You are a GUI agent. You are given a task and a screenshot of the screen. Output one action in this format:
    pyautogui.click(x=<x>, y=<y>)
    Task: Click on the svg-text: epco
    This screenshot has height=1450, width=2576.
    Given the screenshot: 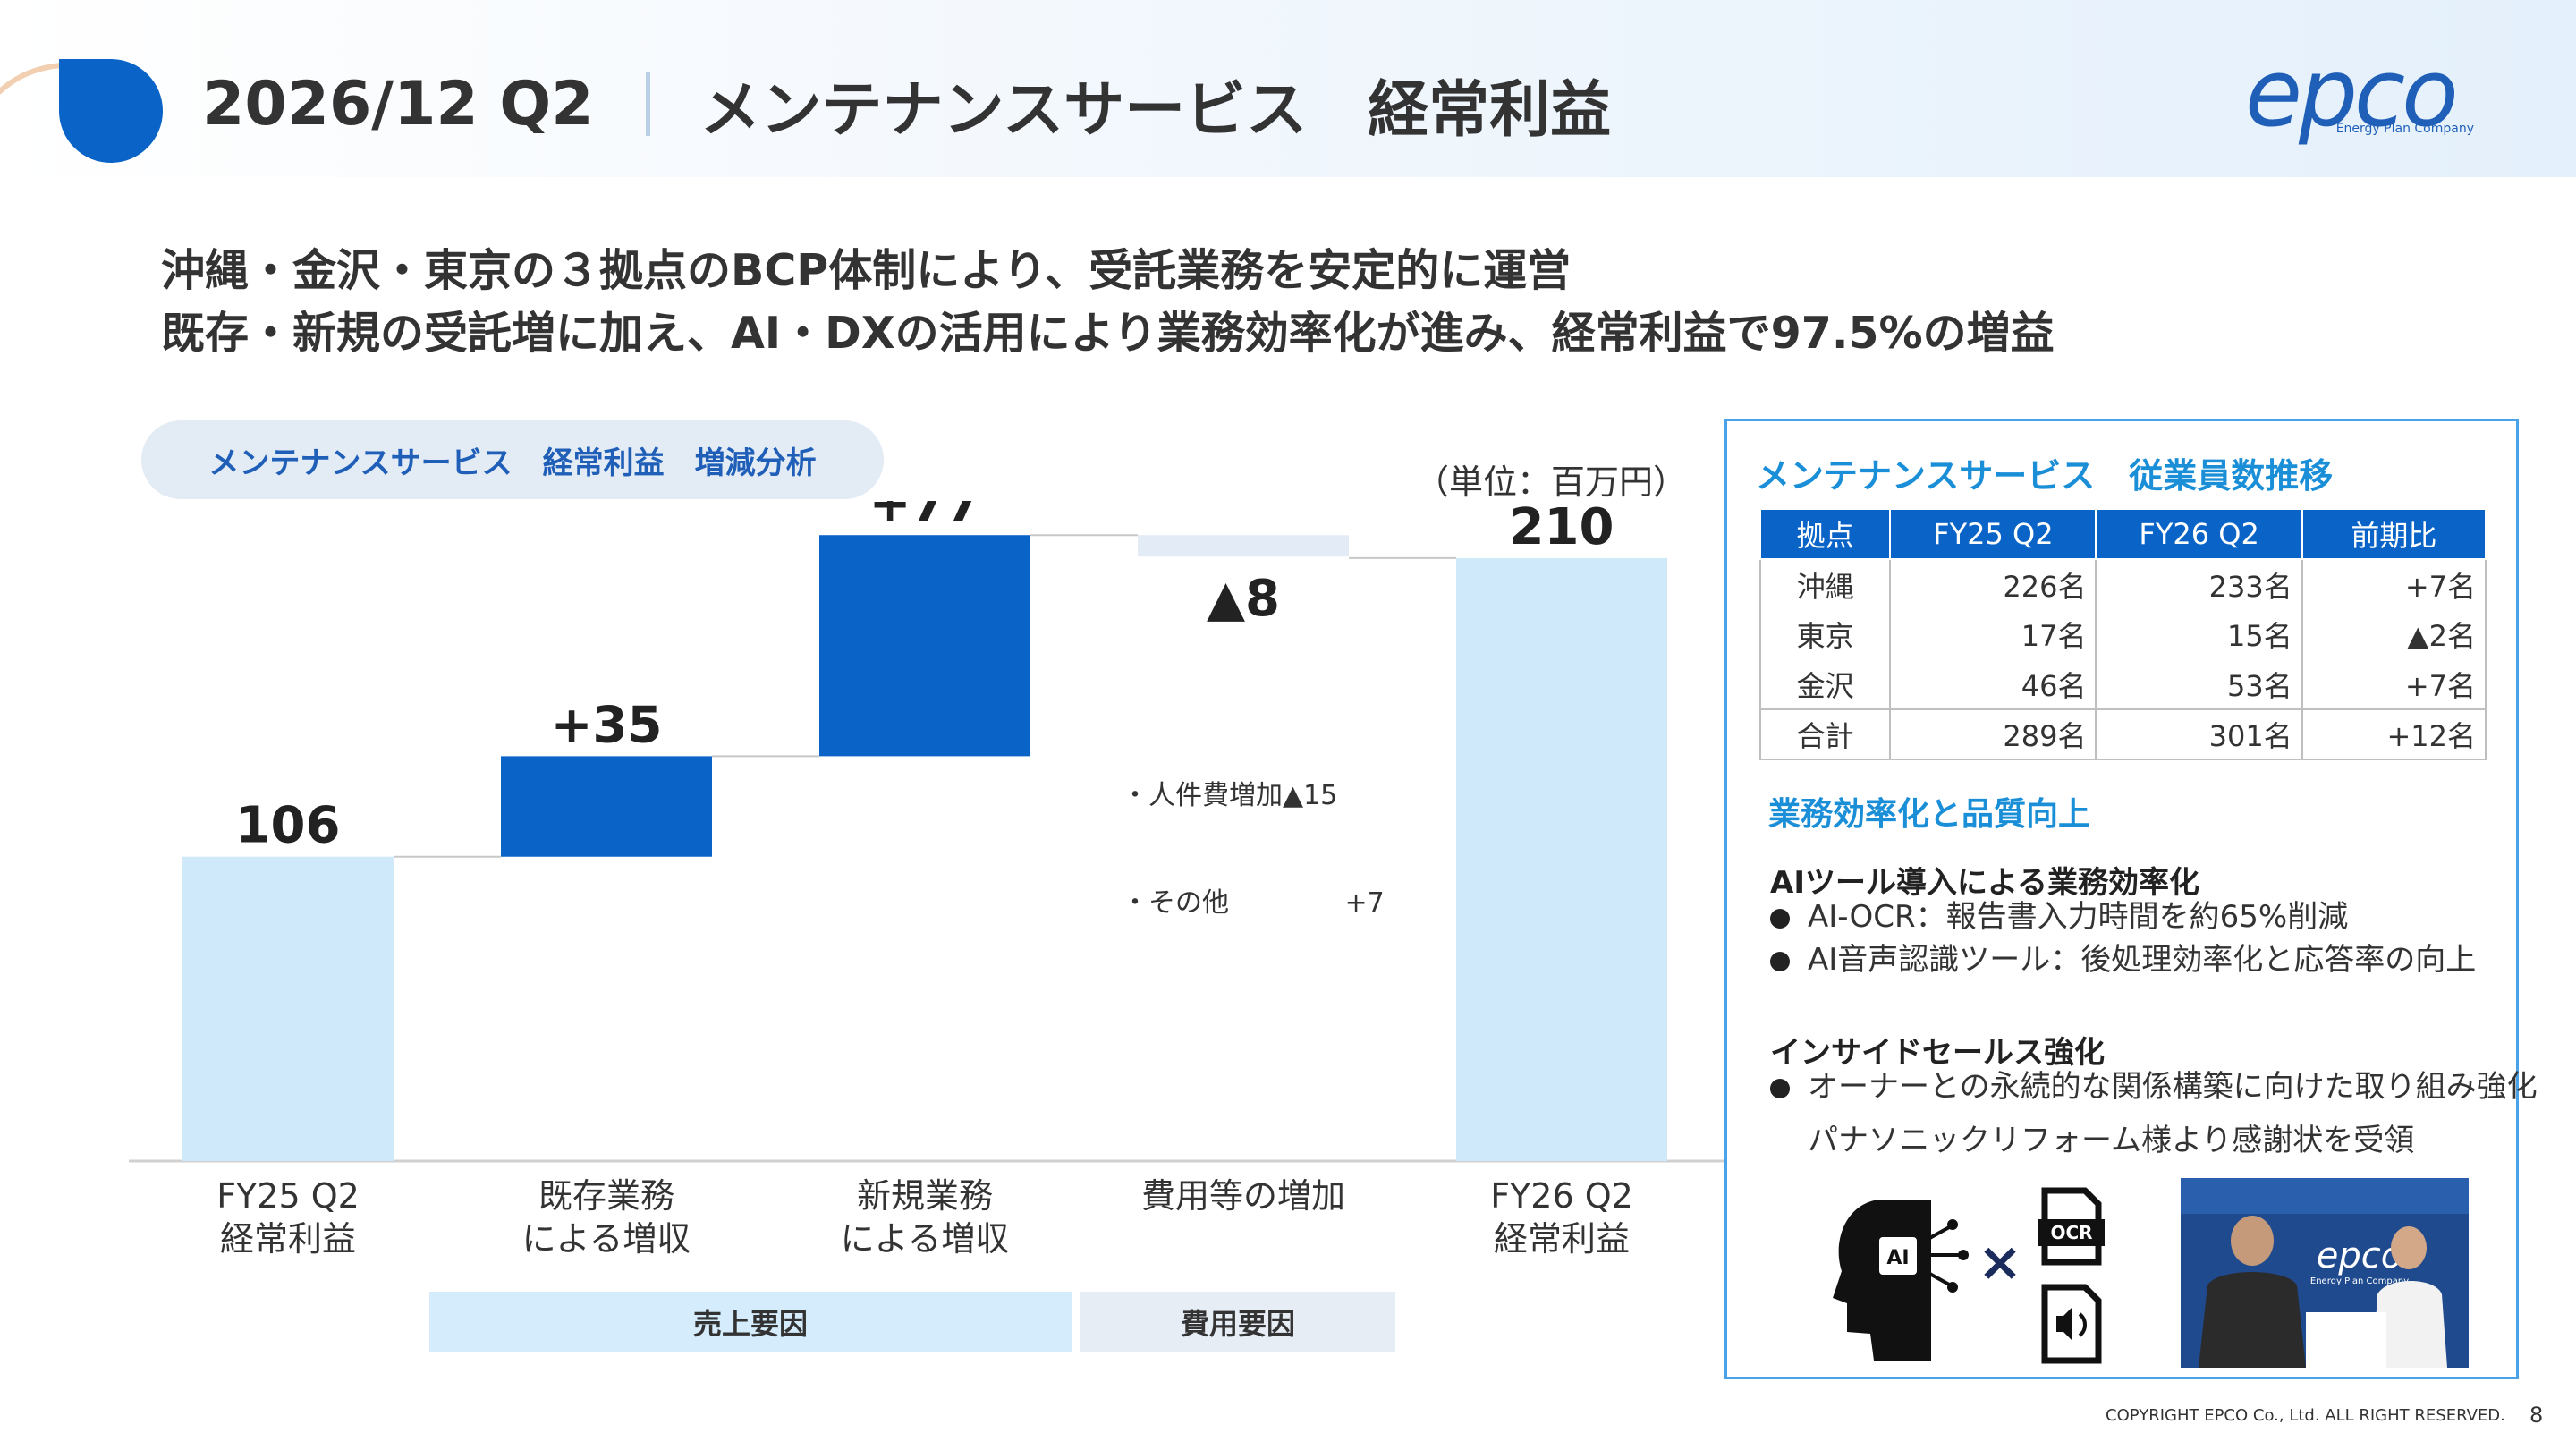 What is the action you would take?
    pyautogui.click(x=2359, y=1256)
    